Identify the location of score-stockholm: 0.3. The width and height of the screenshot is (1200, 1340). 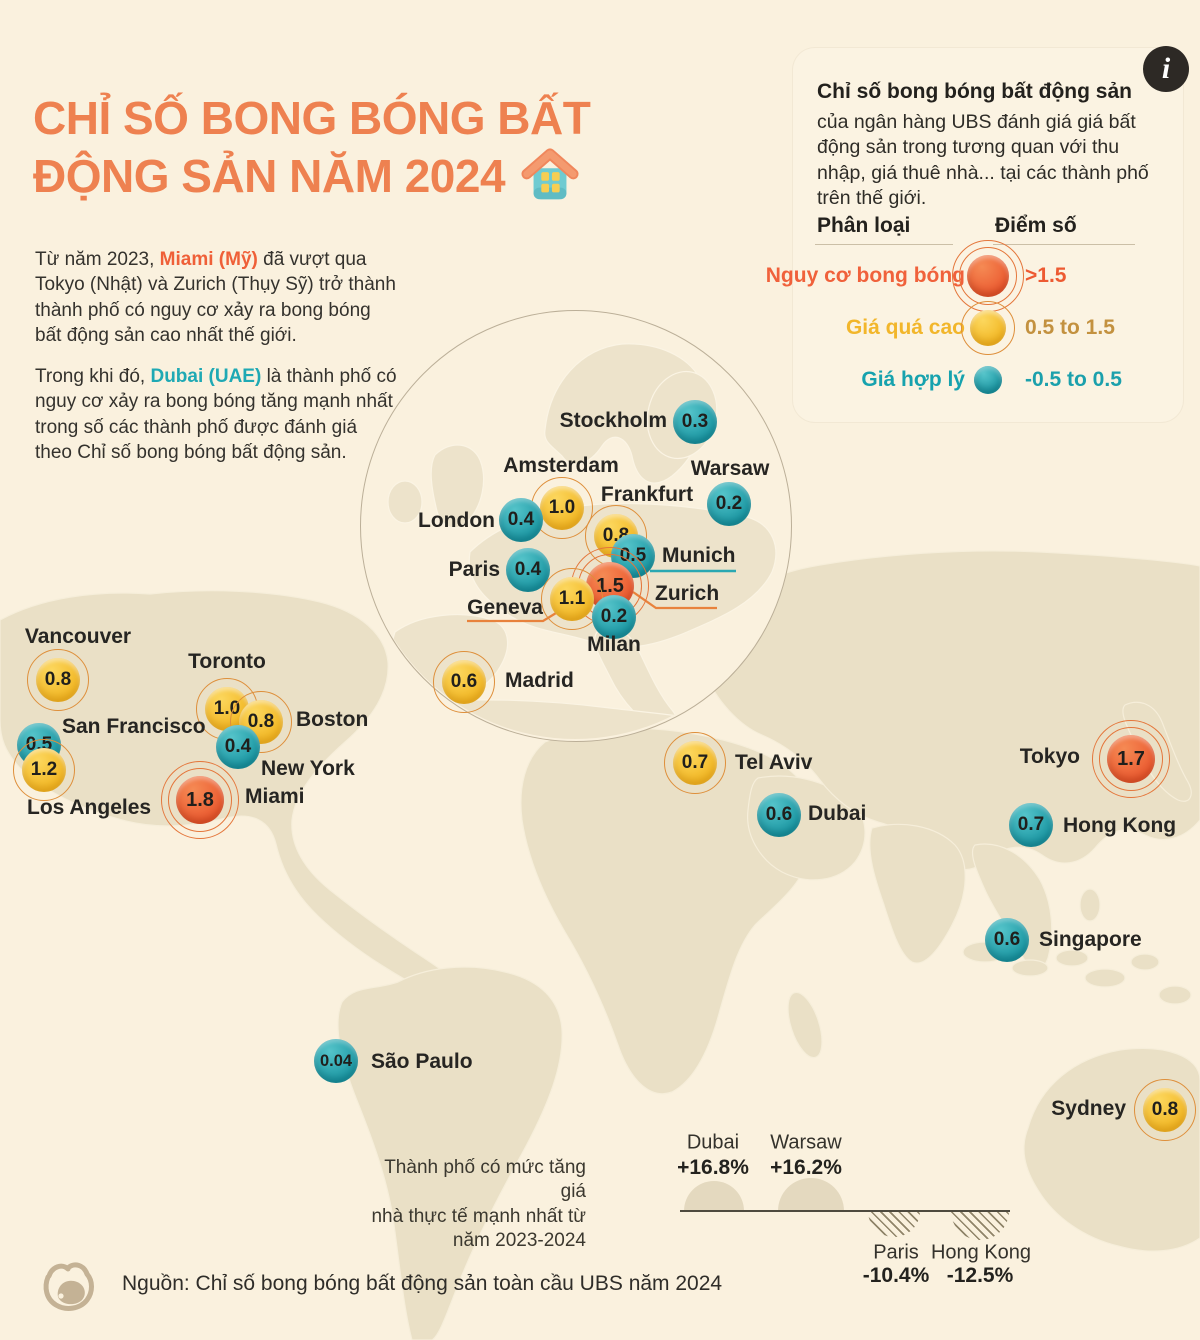
(695, 421).